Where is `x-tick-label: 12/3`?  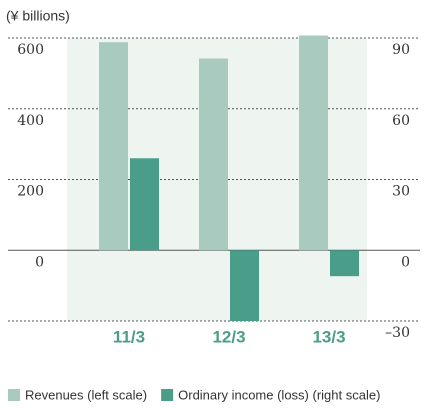 x-tick-label: 12/3 is located at coordinates (228, 336).